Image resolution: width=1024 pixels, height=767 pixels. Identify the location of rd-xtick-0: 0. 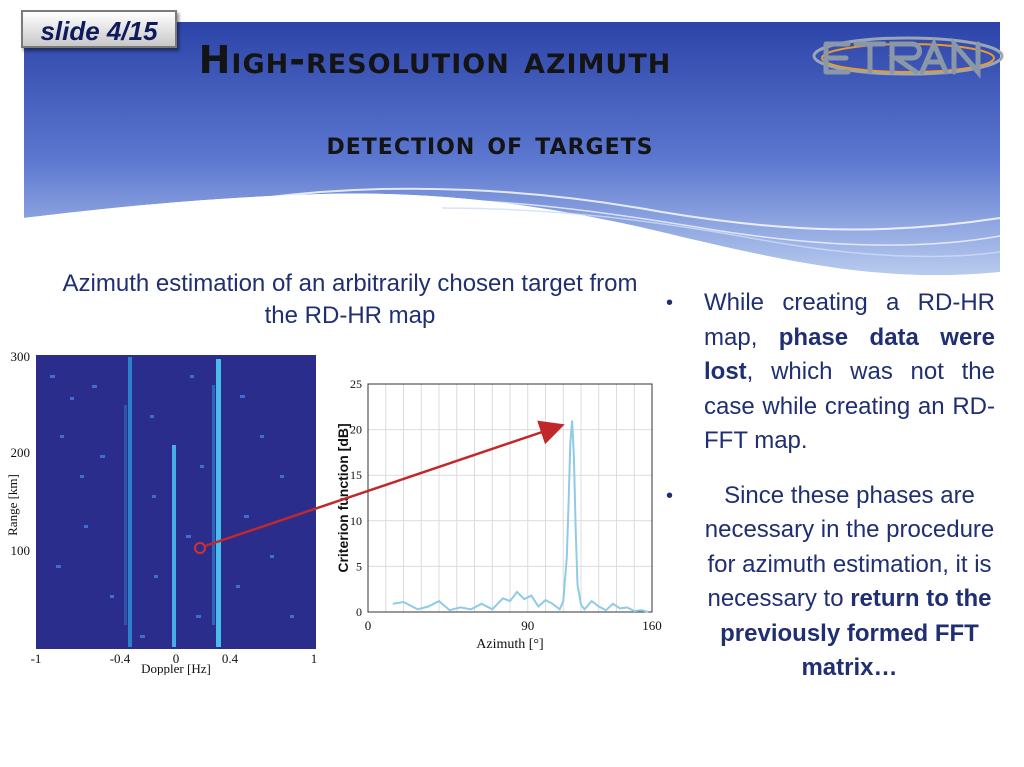
(176, 658).